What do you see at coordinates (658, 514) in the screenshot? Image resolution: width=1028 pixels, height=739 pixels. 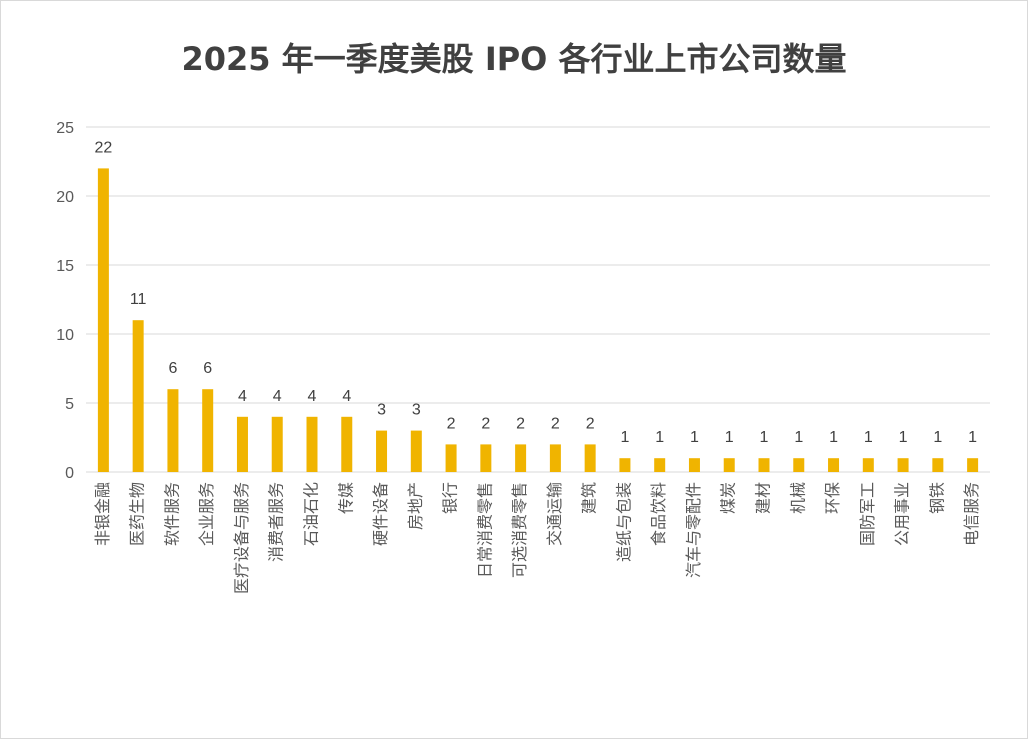 I see `category-label: 食品饮料` at bounding box center [658, 514].